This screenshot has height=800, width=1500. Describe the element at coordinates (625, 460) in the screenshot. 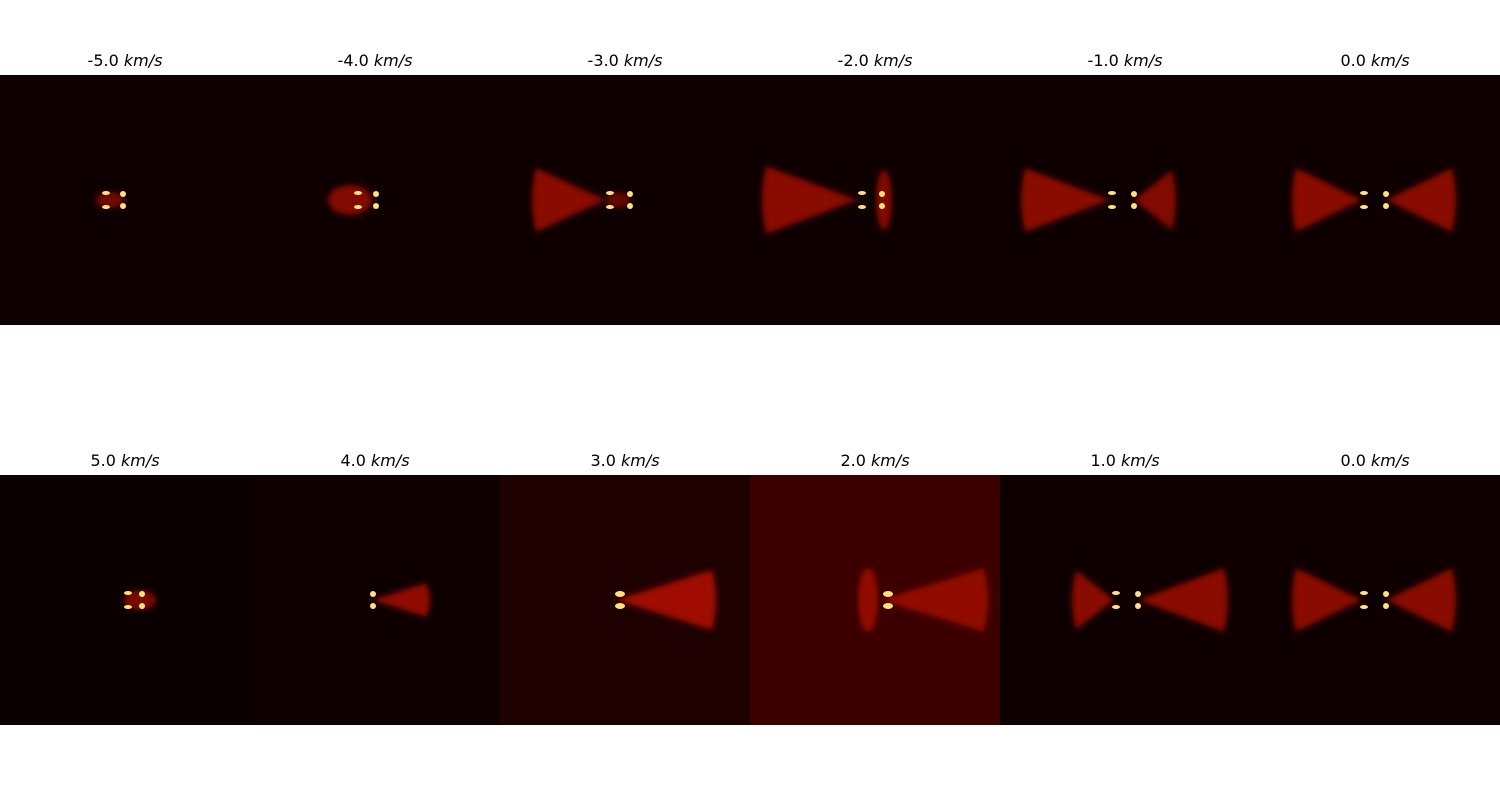

I see `panel-title: 3.0 km/s` at that location.